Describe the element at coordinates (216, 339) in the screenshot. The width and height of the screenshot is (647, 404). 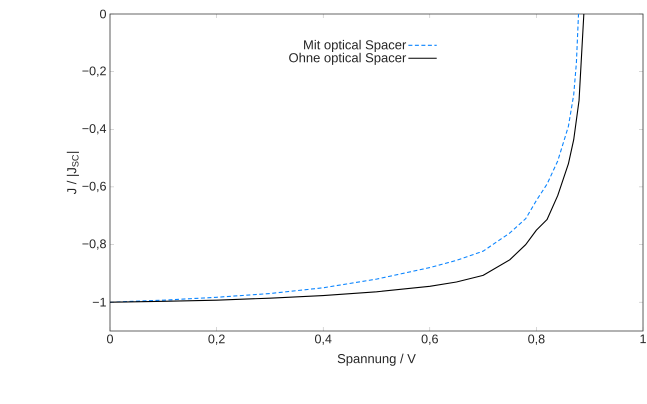
I see `x-tick-label: 0,2` at that location.